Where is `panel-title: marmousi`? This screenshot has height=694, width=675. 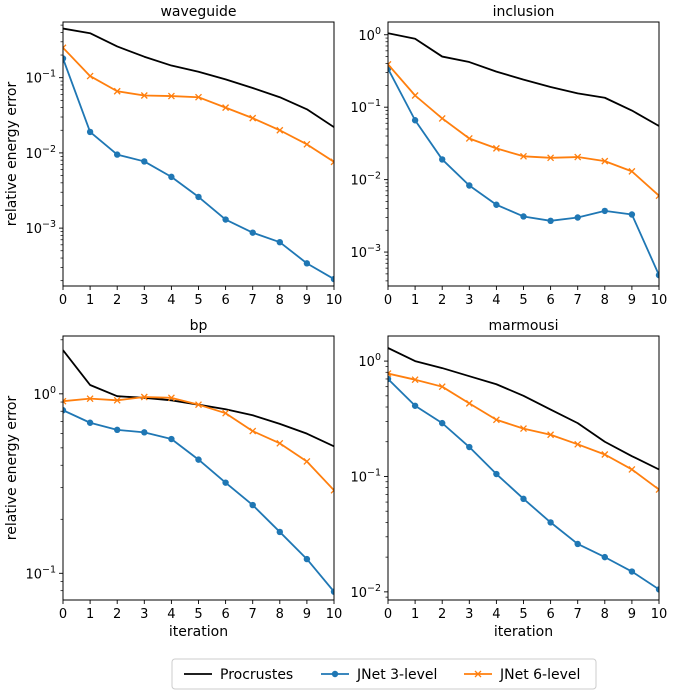 panel-title: marmousi is located at coordinates (524, 326).